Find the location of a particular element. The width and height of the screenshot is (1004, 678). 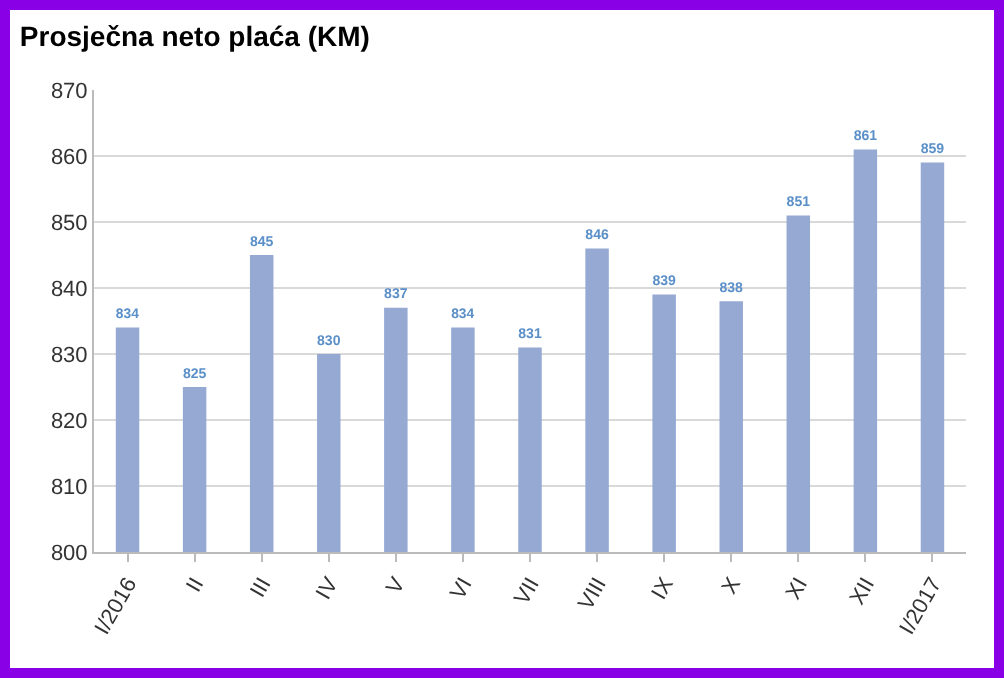

x-tick-label: X is located at coordinates (732, 585).